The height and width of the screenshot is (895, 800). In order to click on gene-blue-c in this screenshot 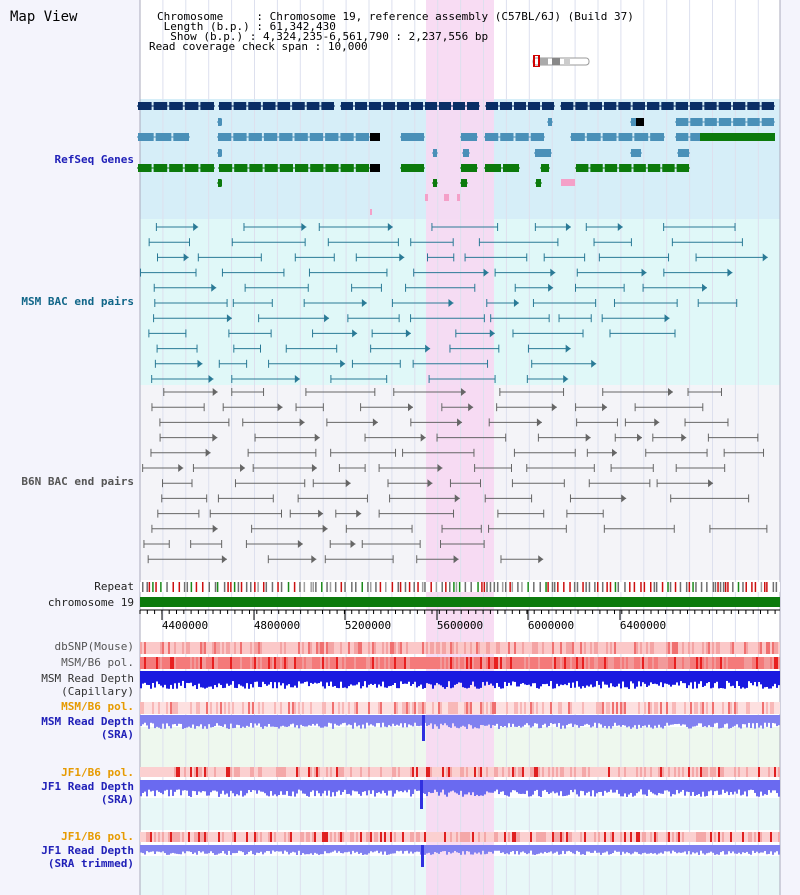, I will do `click(636, 153)`.